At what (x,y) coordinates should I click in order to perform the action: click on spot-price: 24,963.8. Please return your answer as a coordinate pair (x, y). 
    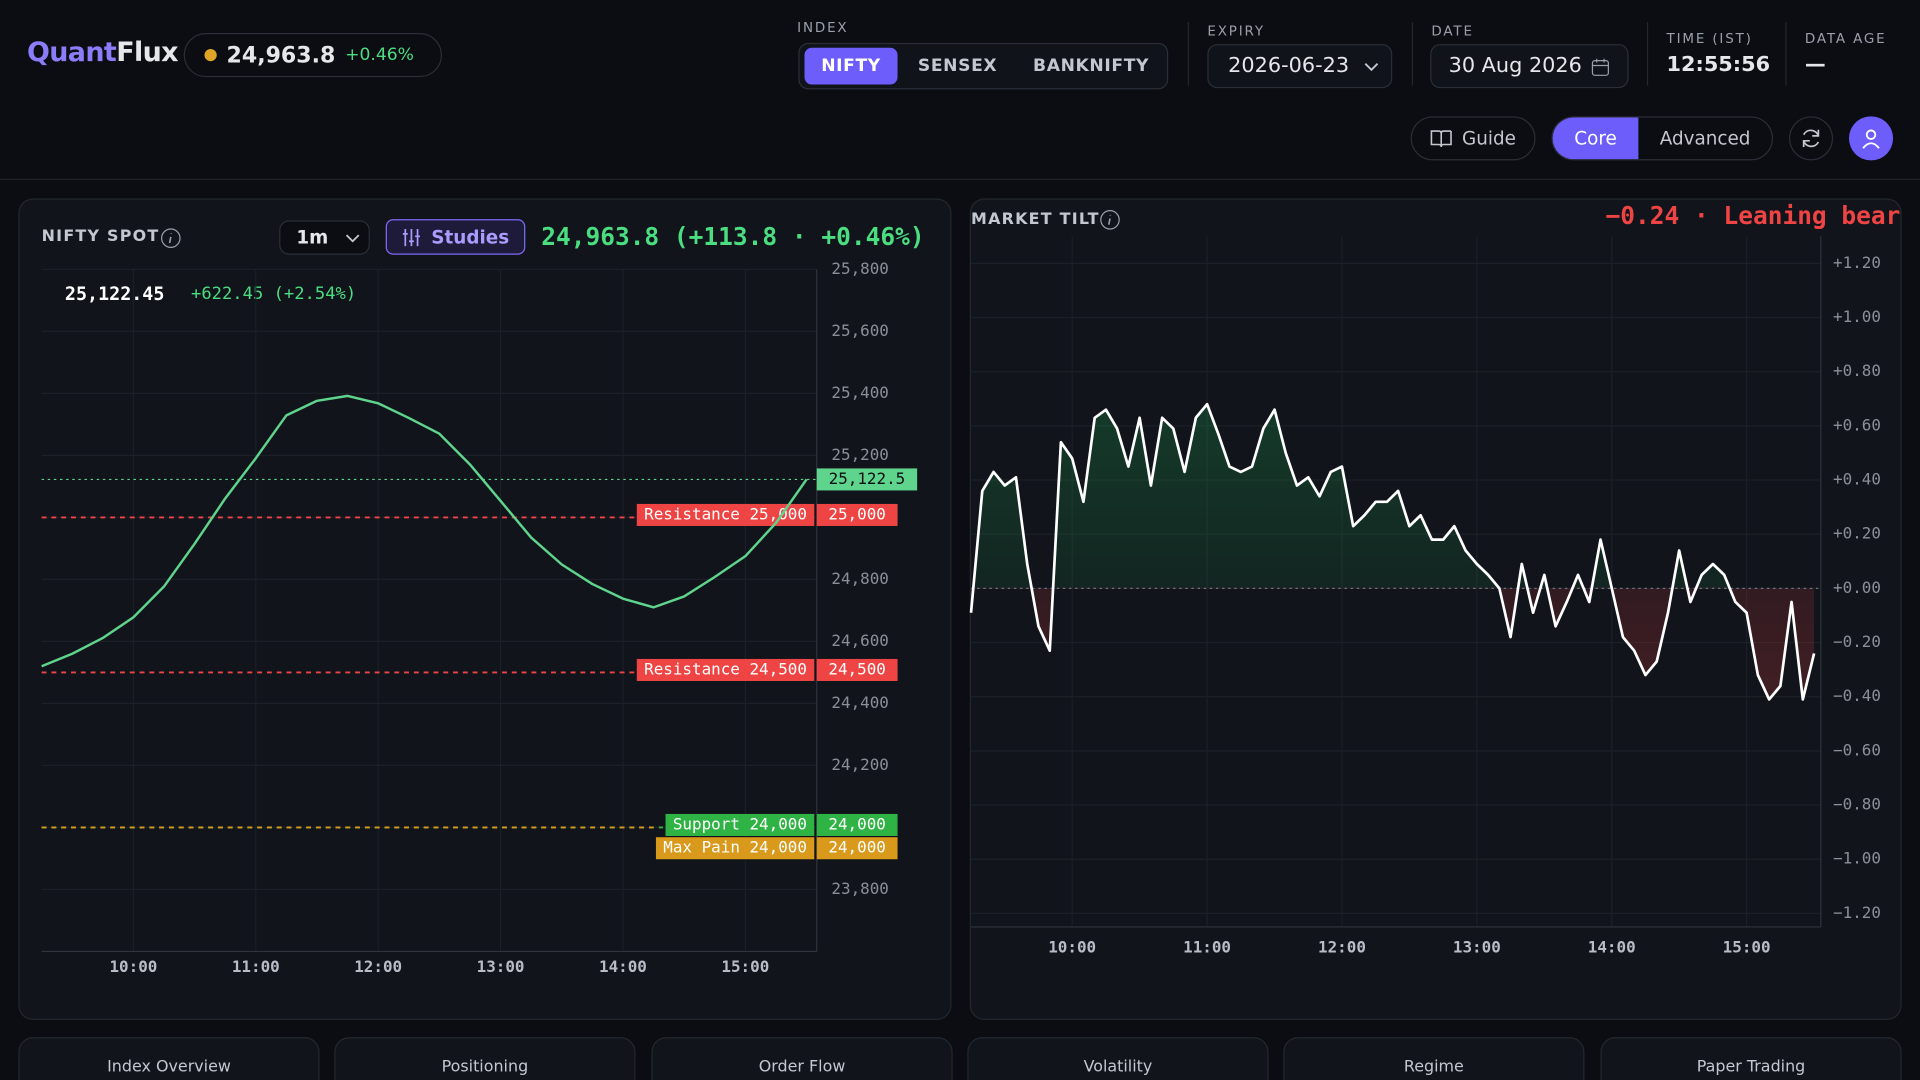
    Looking at the image, I should click on (281, 55).